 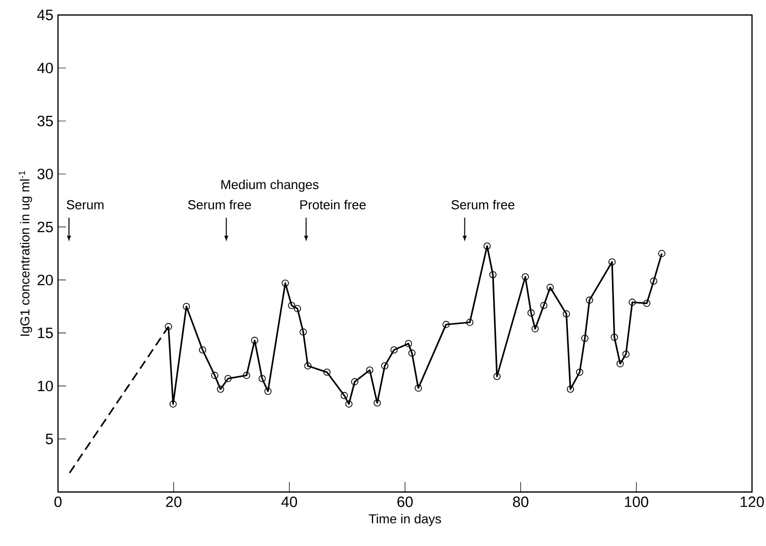 I want to click on y-tick-label: 10, so click(x=45, y=386).